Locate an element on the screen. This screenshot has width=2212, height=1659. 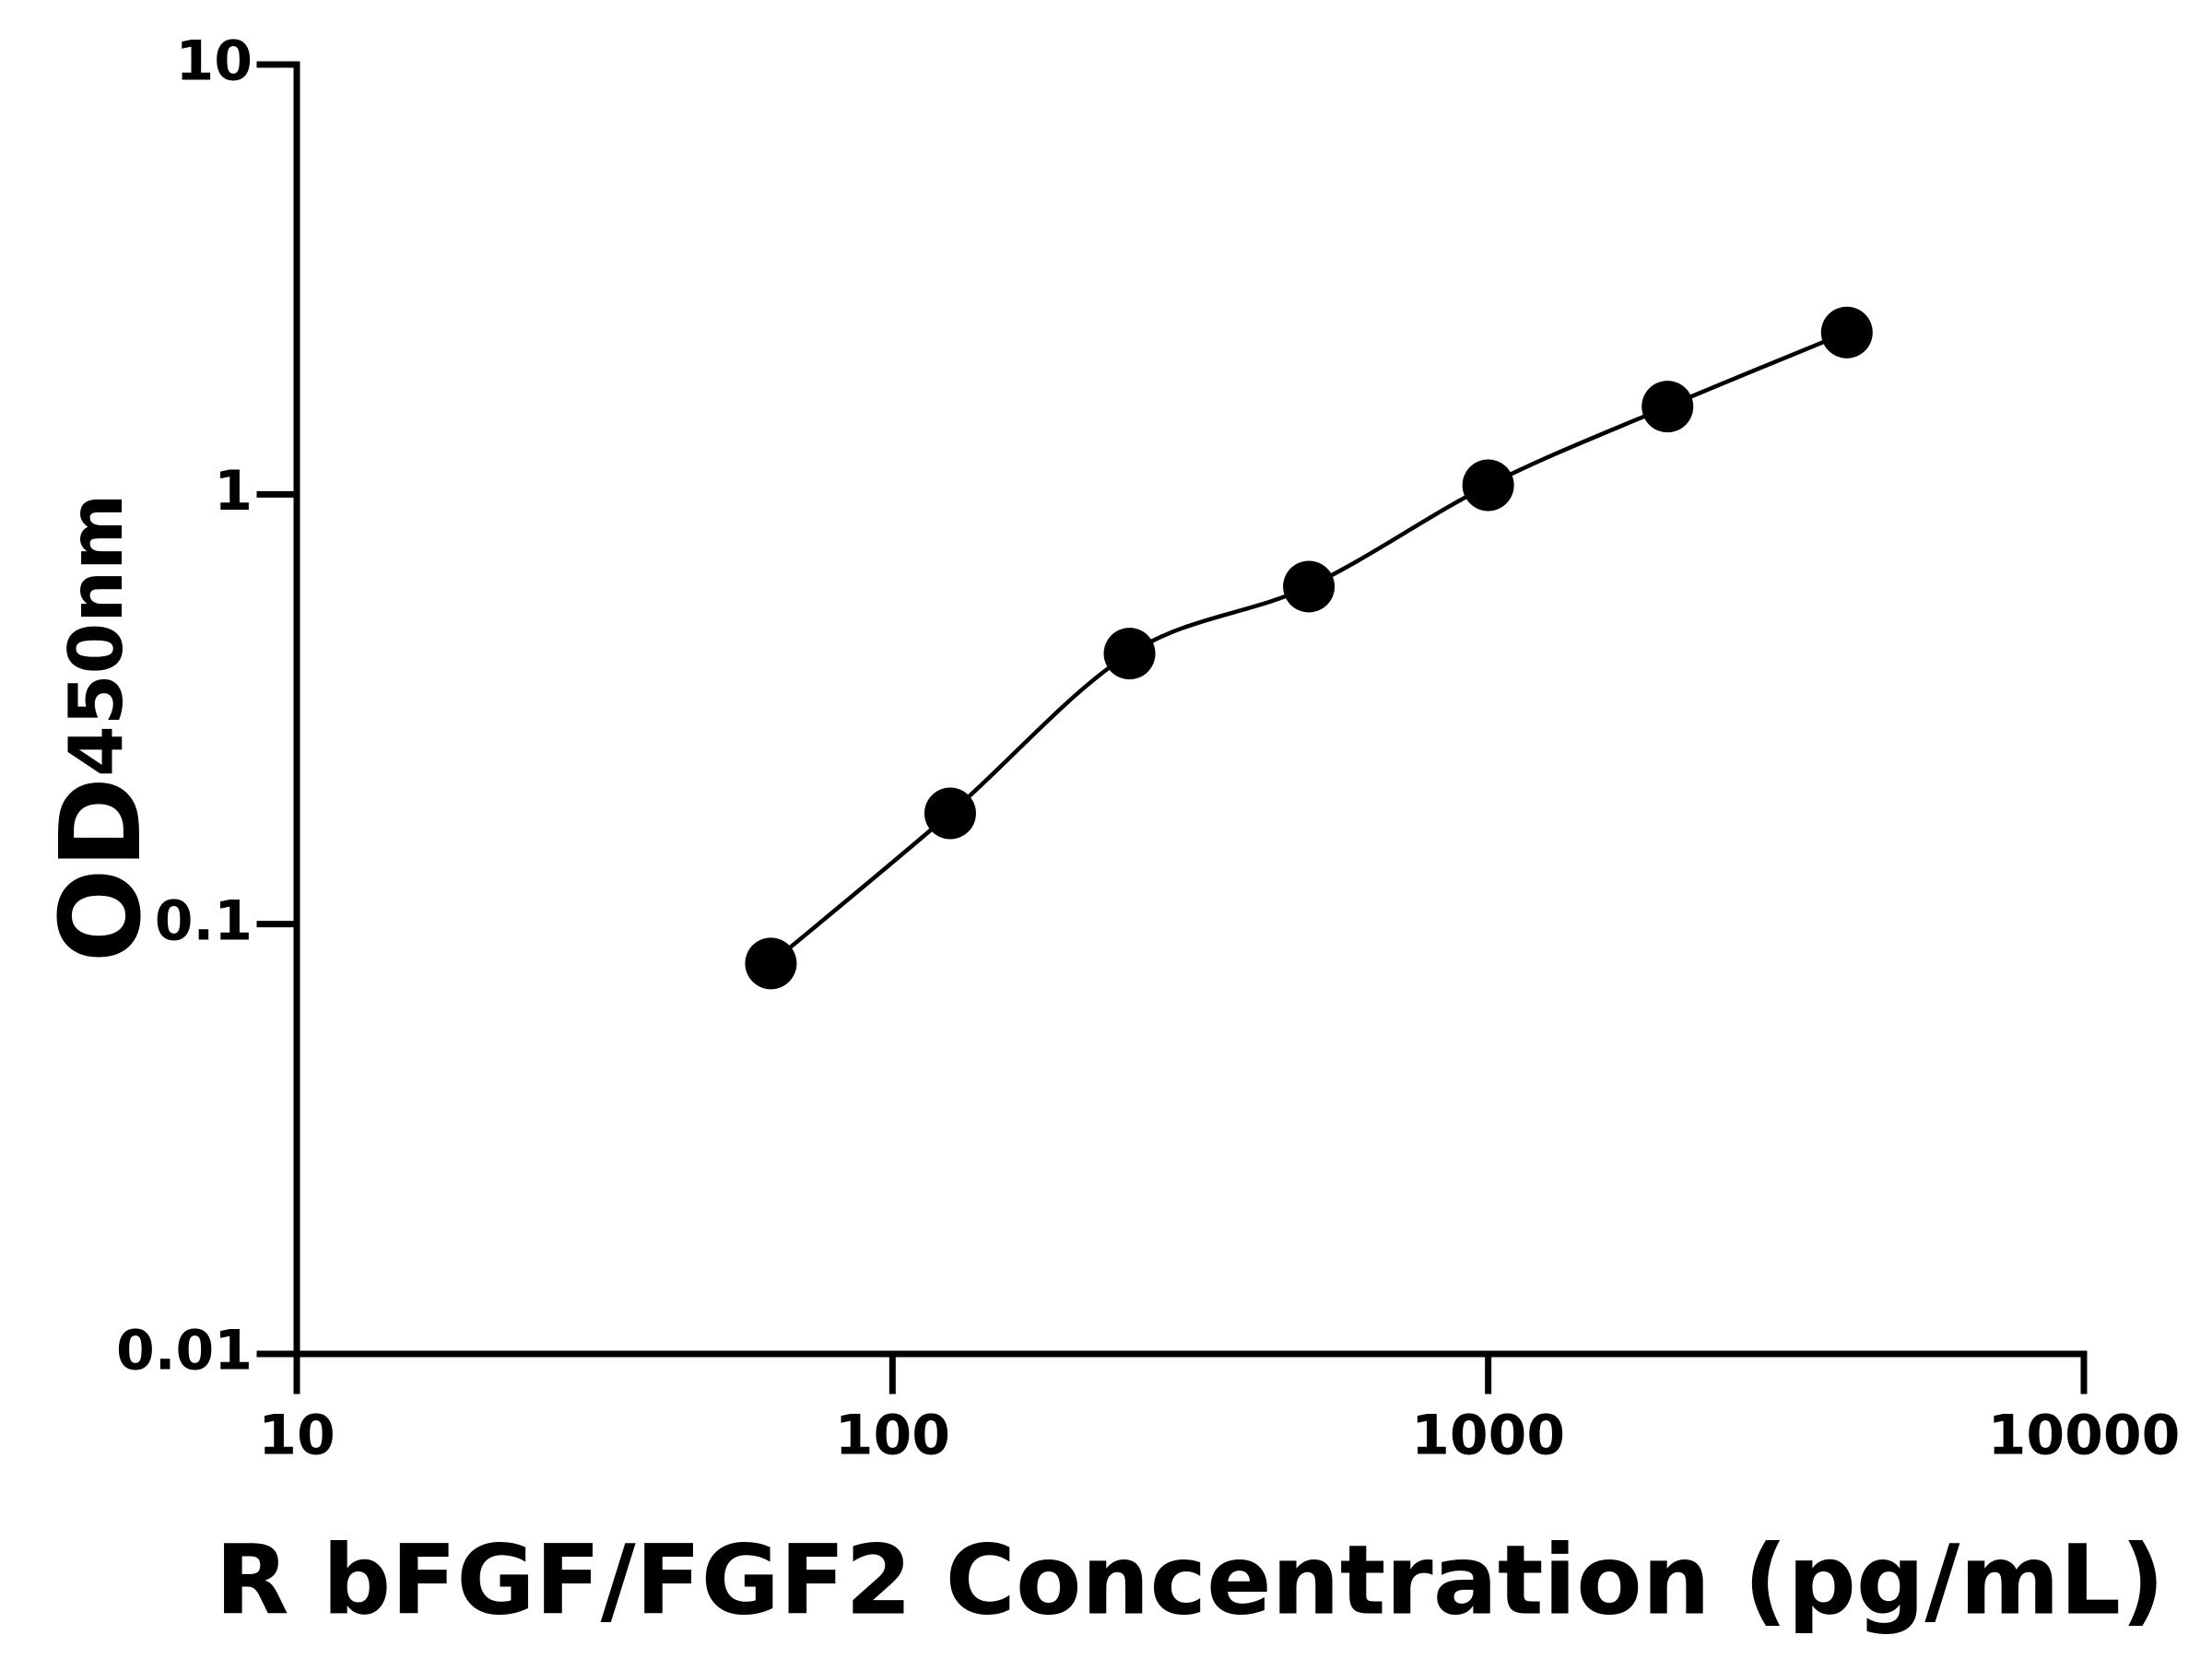
y-tick-label: 0.01 is located at coordinates (184, 1351).